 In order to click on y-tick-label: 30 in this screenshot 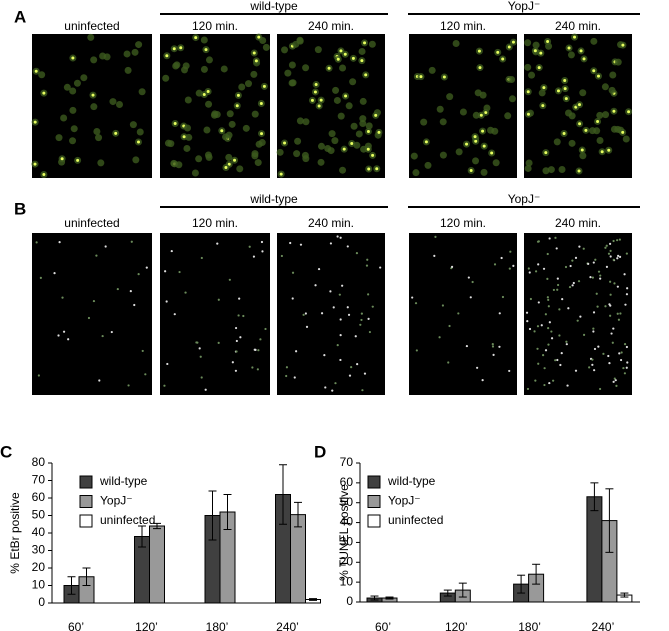, I will do `click(39, 550)`.